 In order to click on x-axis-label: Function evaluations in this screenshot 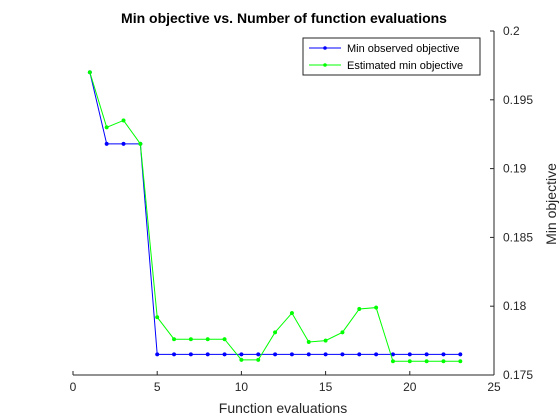, I will do `click(283, 408)`.